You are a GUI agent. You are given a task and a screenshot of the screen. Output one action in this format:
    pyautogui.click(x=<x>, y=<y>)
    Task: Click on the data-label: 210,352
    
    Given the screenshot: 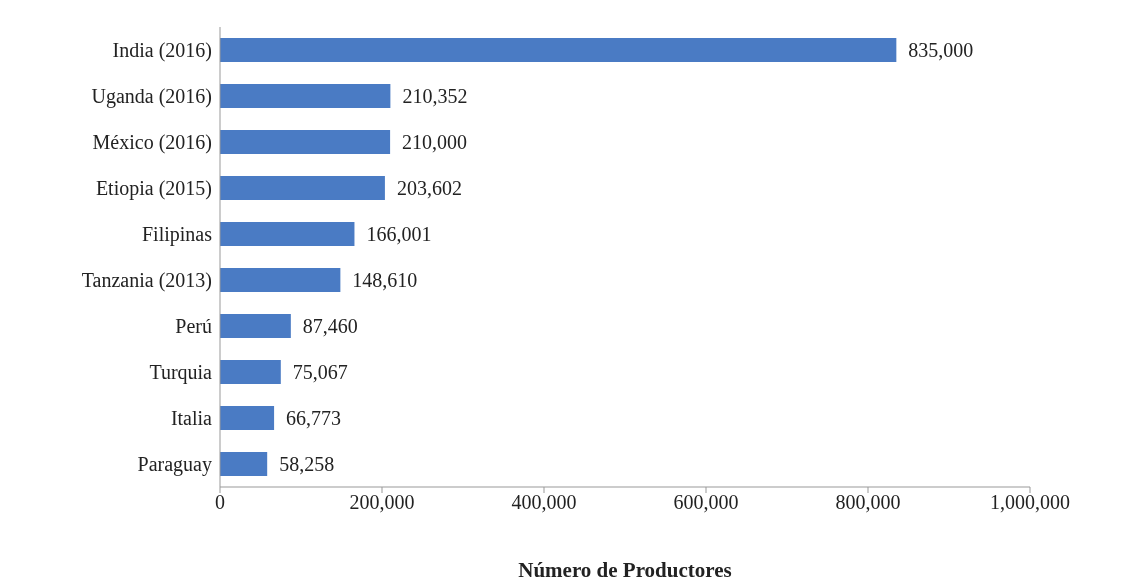 What is the action you would take?
    pyautogui.click(x=435, y=96)
    